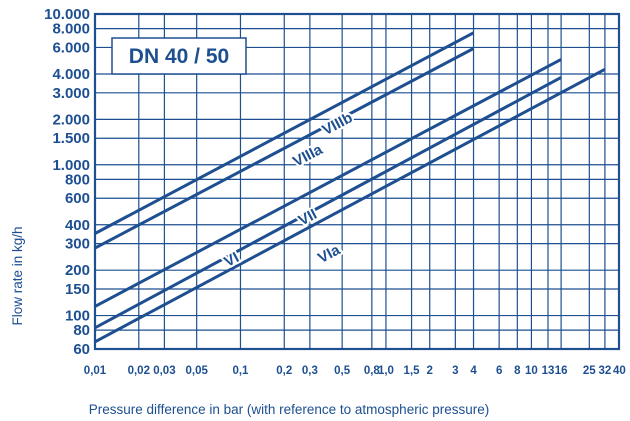  What do you see at coordinates (531, 371) in the screenshot?
I see `x-tick-label-16: 10` at bounding box center [531, 371].